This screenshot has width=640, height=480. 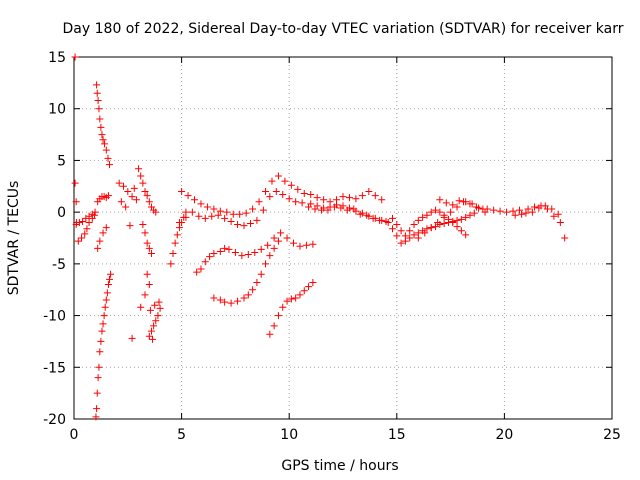 I want to click on series-mid-band, so click(x=346, y=212).